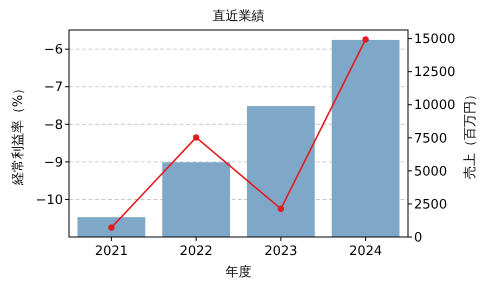  Describe the element at coordinates (53, 88) in the screenshot. I see `y-tick-label: −7` at that location.